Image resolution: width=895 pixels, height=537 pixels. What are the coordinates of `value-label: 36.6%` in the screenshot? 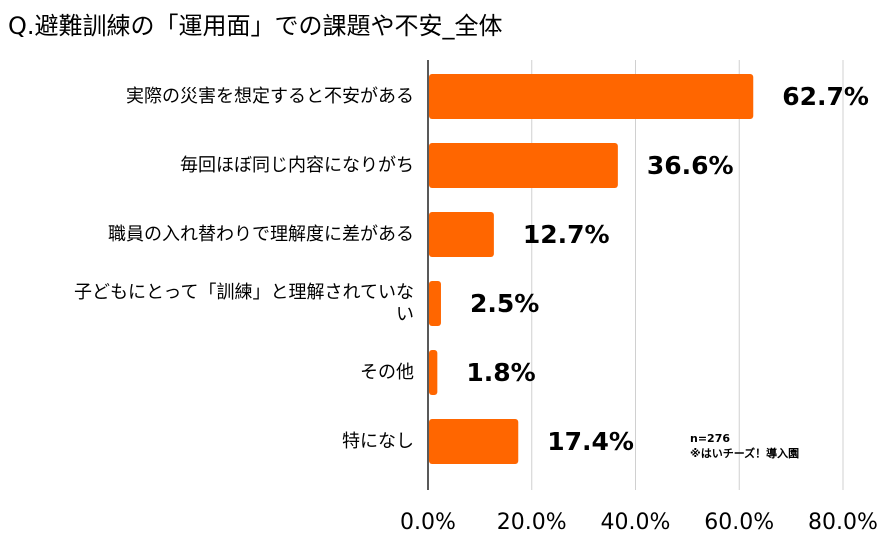 It's located at (690, 165).